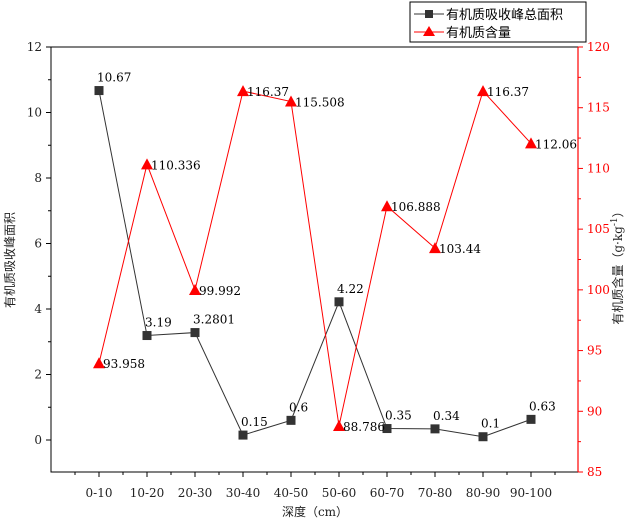  Describe the element at coordinates (291, 493) in the screenshot. I see `x-tick-label: 40-50` at that location.